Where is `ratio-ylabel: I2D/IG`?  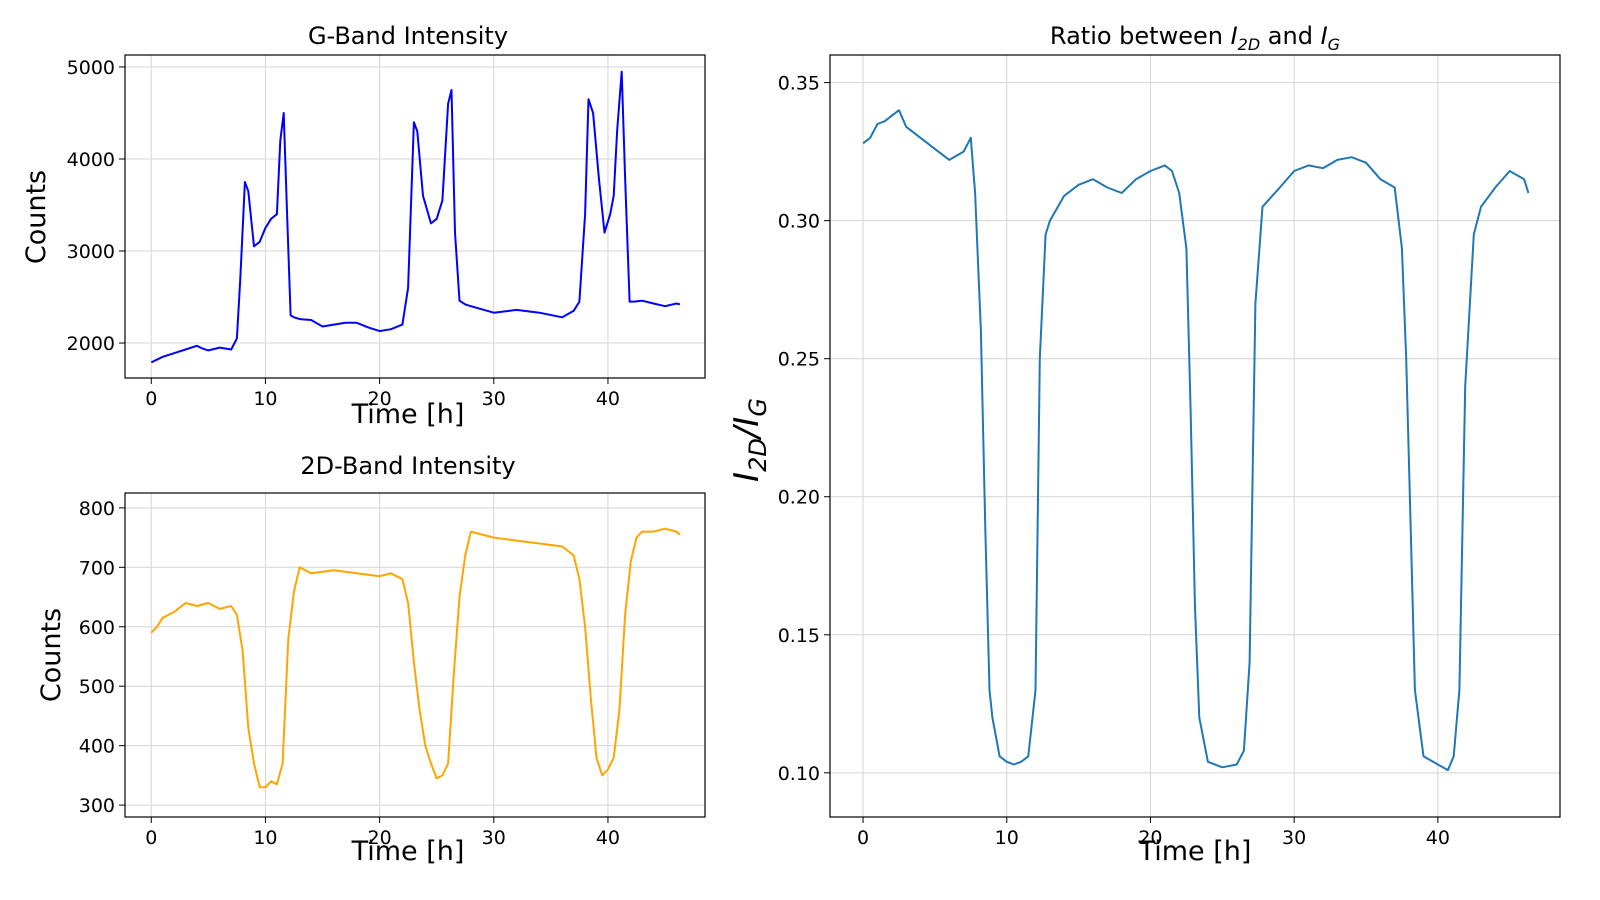
ratio-ylabel: I2D/IG is located at coordinates (749, 440).